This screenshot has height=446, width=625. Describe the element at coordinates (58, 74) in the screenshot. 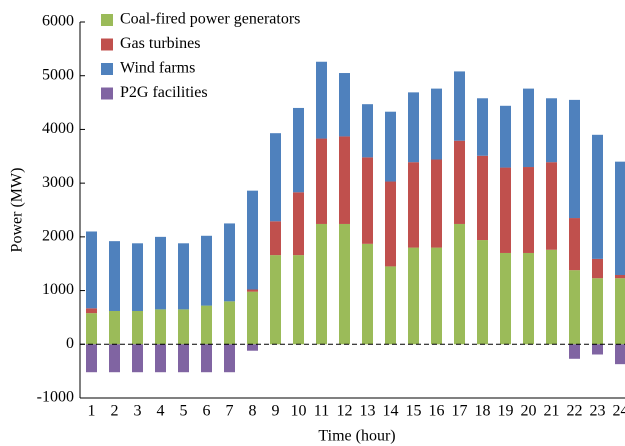

I see `y-tick-label: 5000` at that location.